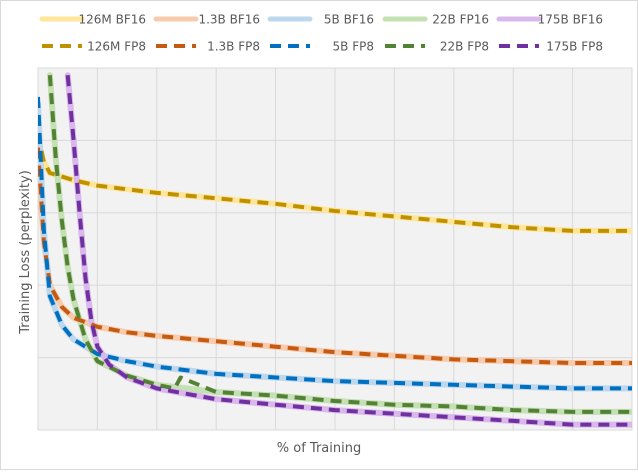 Image resolution: width=638 pixels, height=474 pixels. I want to click on legend-label: 5B FP8, so click(353, 47).